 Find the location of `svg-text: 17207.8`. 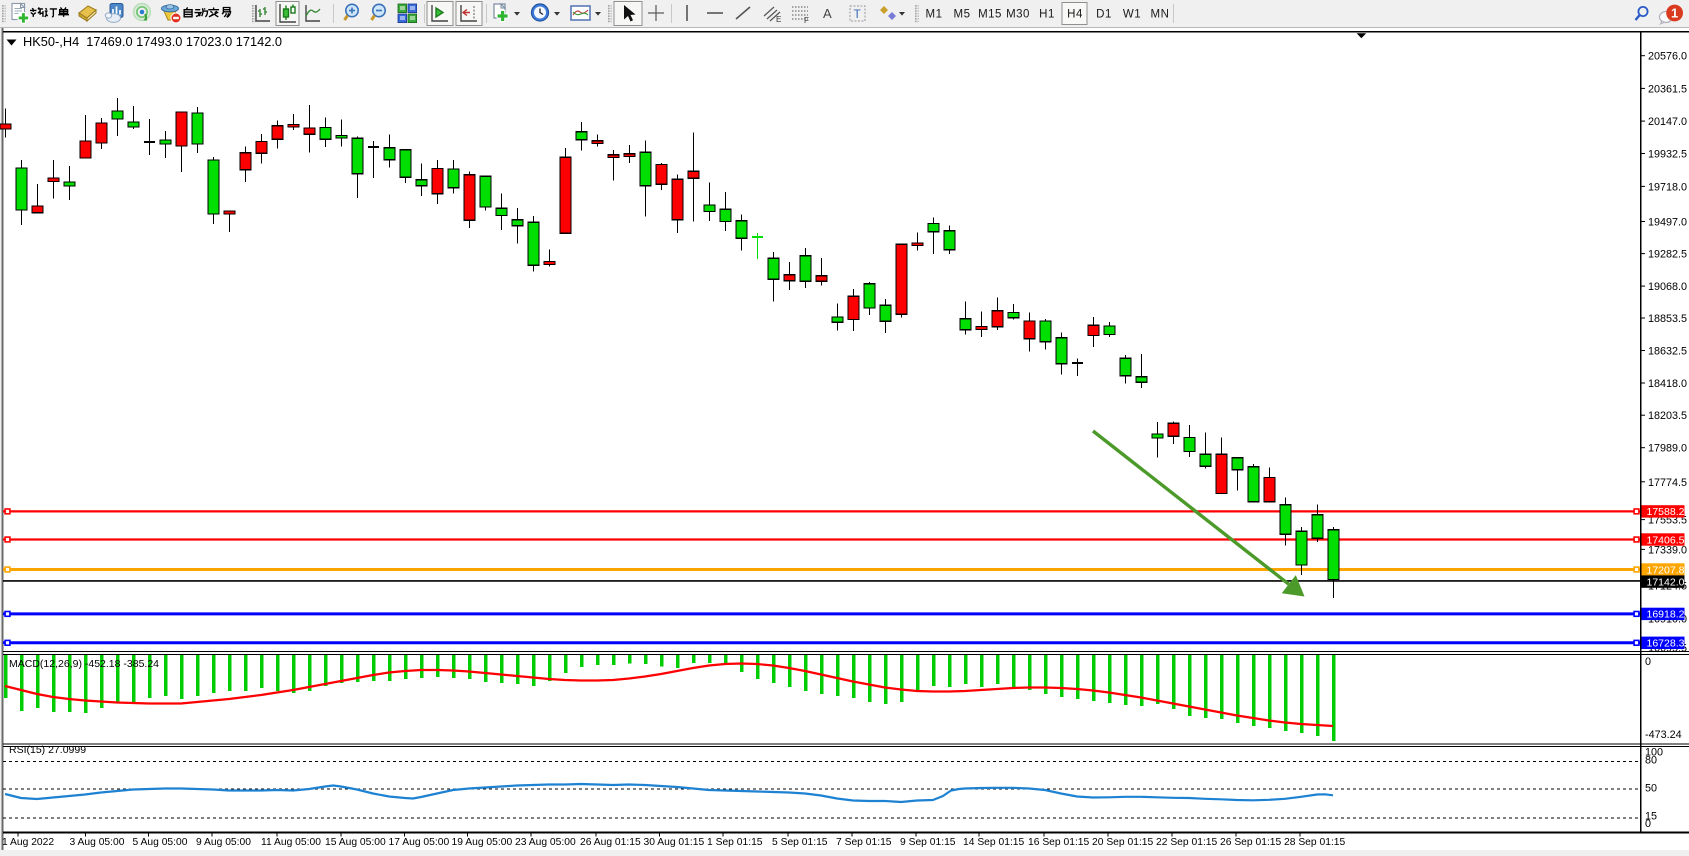

svg-text: 17207.8 is located at coordinates (1666, 570).